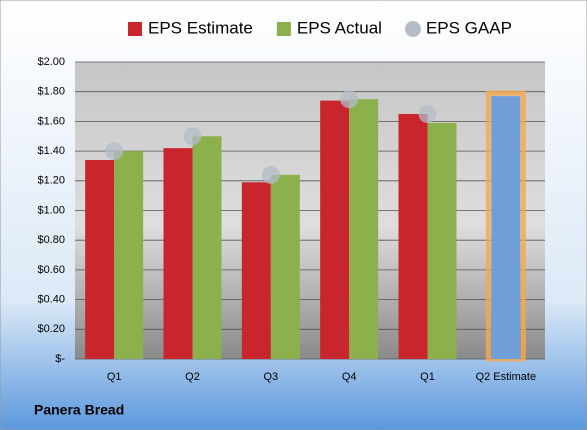 This screenshot has height=430, width=587. I want to click on y-tick-label: $1.80, so click(51, 92).